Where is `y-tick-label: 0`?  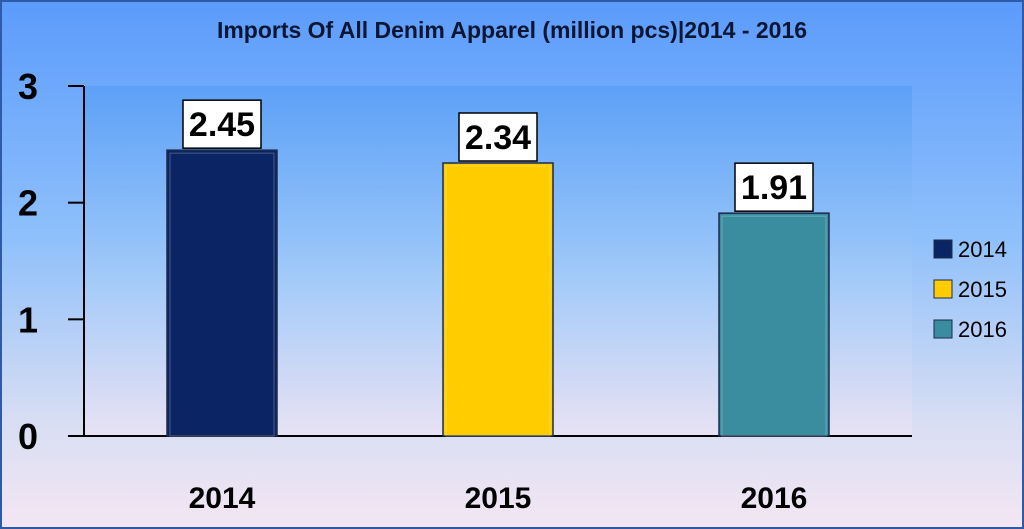
y-tick-label: 0 is located at coordinates (28, 436).